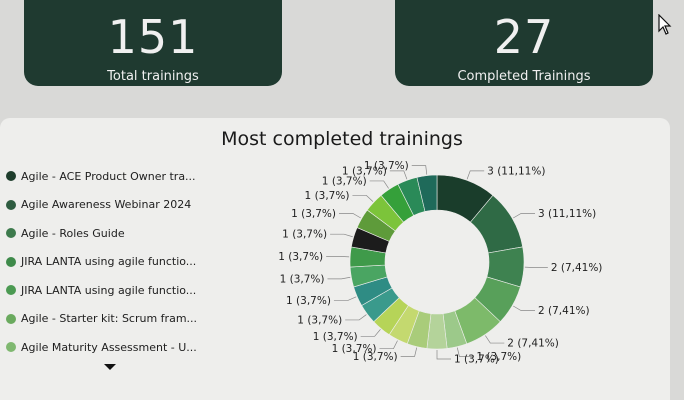  Describe the element at coordinates (73, 233) in the screenshot. I see `legend-label: Agile - Roles Guide` at that location.